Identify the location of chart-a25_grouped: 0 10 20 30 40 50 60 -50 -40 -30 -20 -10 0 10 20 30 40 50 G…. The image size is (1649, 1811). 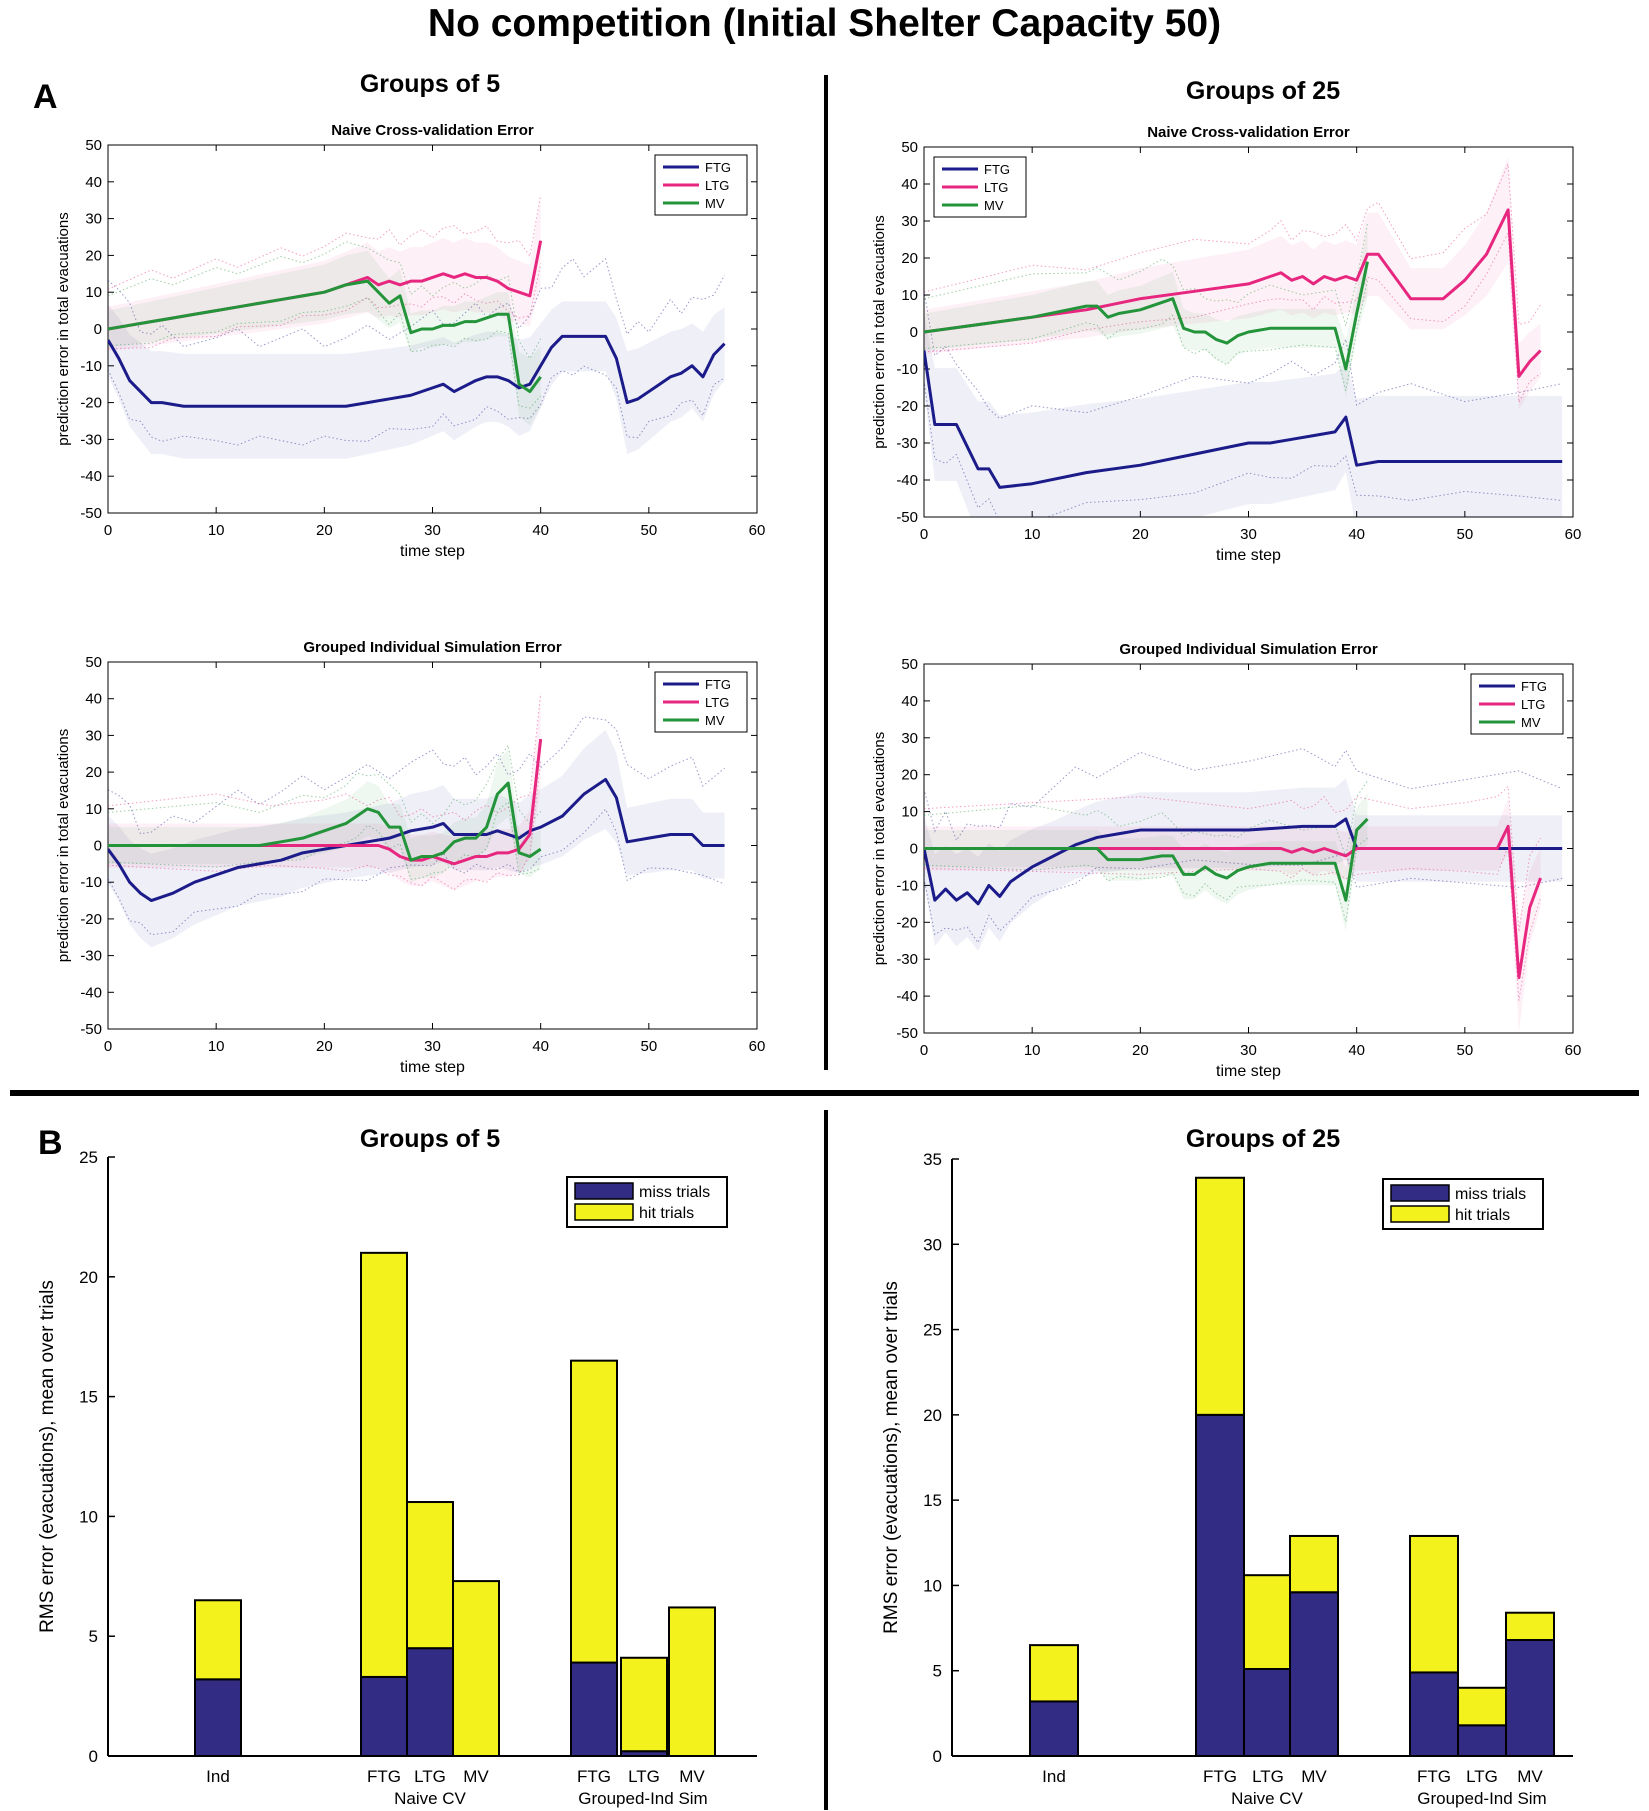
(1226, 860).